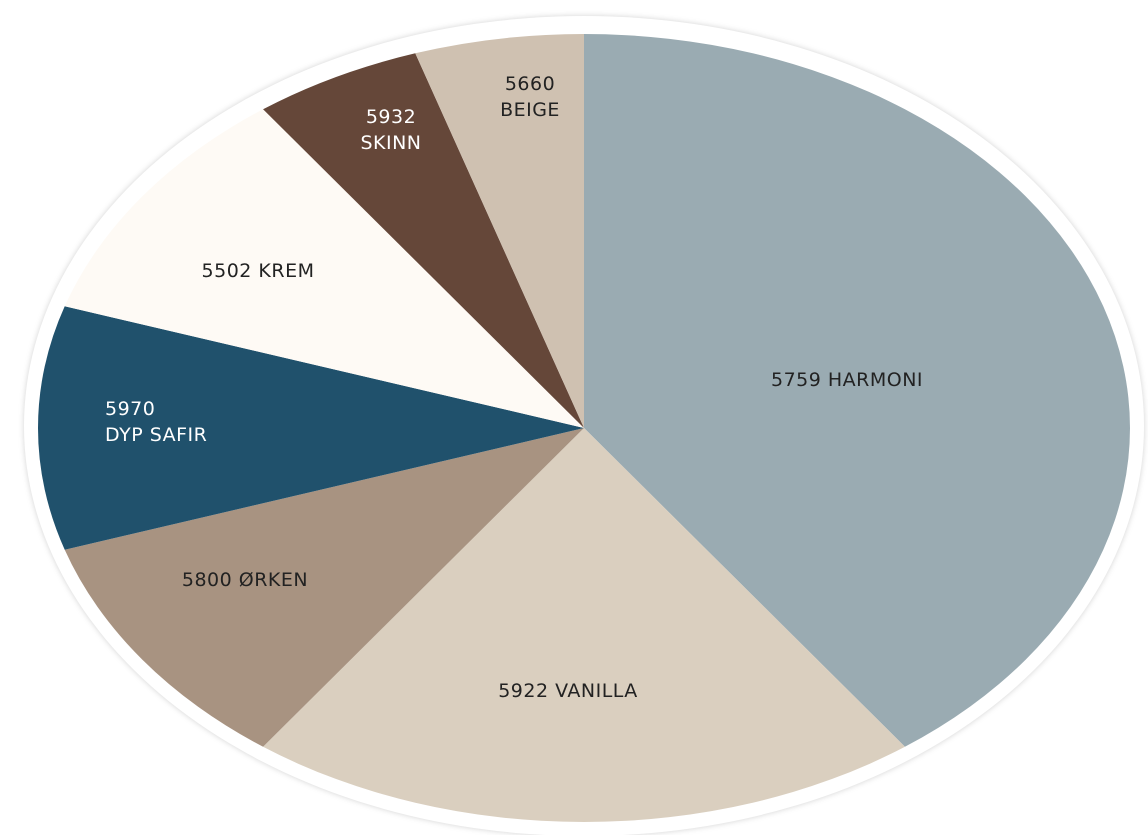  Describe the element at coordinates (530, 97) in the screenshot. I see `slice-label: 5660 BEIGE` at that location.